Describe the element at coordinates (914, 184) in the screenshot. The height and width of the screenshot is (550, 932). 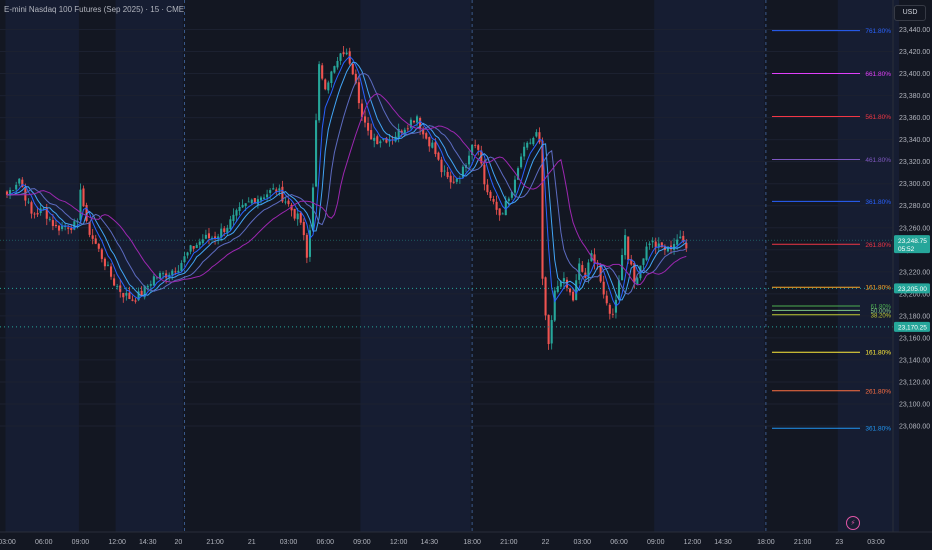
I see `y-tick-label: 23,300.00` at that location.